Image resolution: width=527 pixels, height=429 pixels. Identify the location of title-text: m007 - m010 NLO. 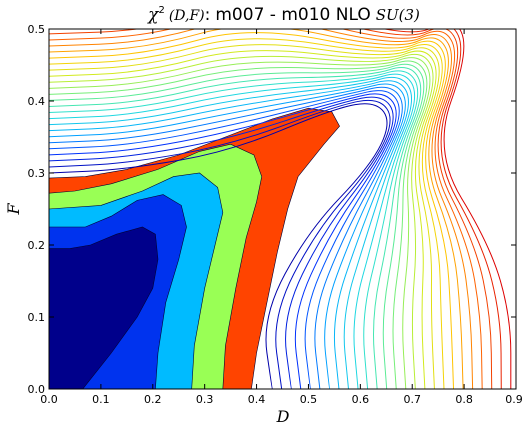
(292, 15).